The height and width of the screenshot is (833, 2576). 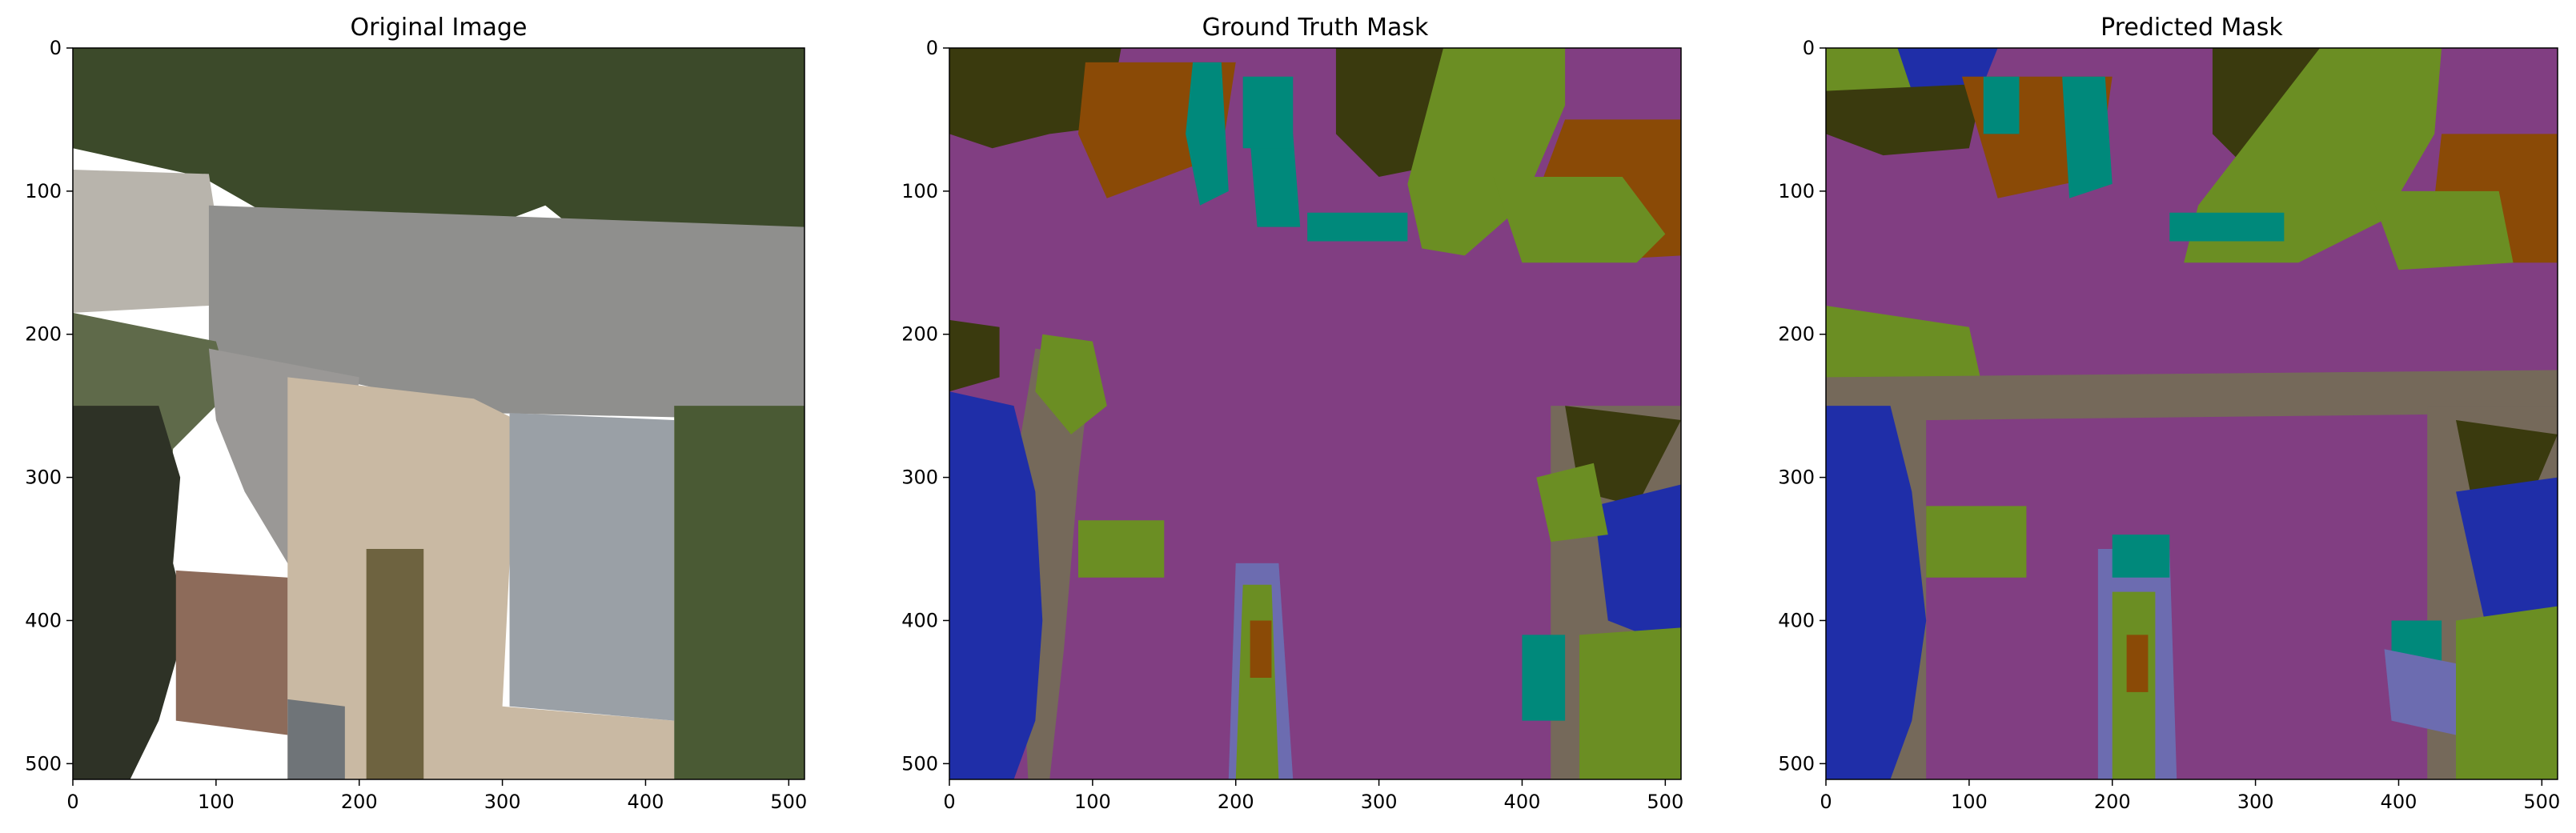 I want to click on region-wood-deck, so click(x=232, y=652).